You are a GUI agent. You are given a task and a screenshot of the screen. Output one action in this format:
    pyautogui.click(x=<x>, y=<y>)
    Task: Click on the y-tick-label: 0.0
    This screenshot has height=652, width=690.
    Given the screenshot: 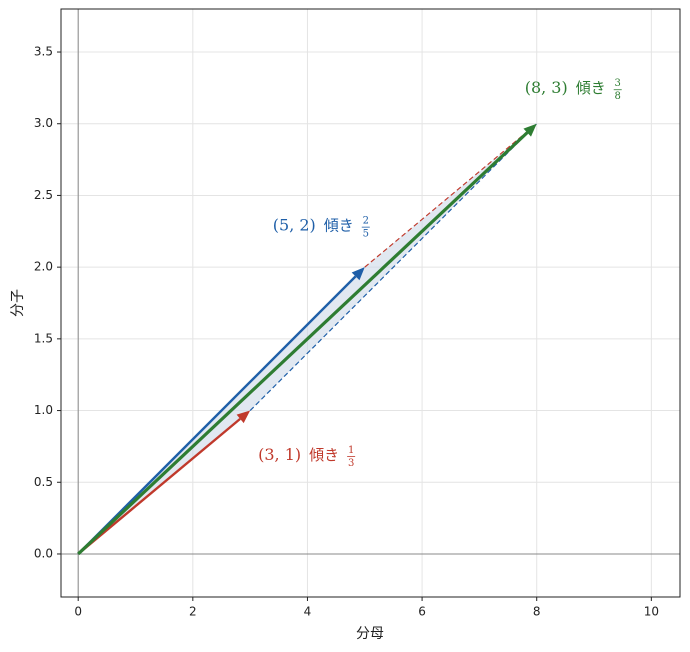 What is the action you would take?
    pyautogui.click(x=43, y=553)
    